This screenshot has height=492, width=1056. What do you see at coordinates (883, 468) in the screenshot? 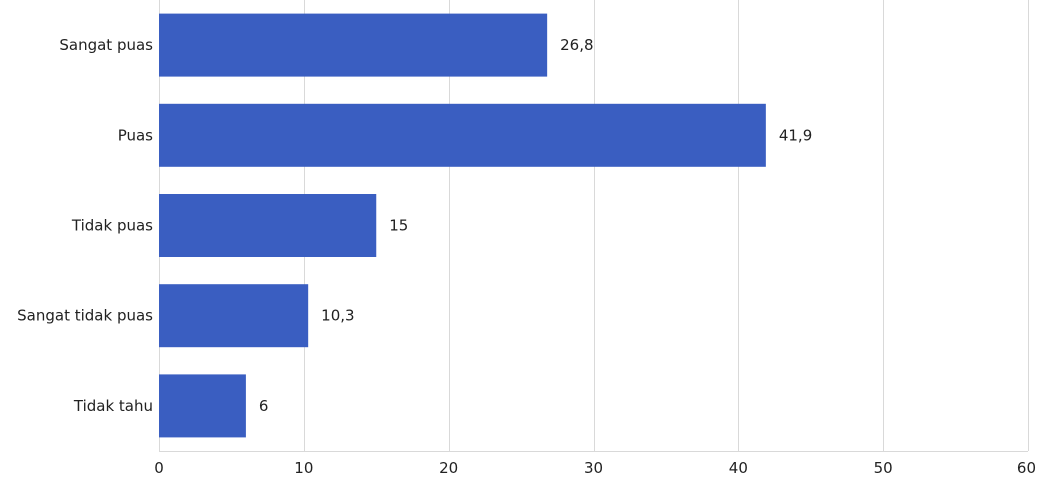
I see `x-tick-label-50: 50` at bounding box center [883, 468].